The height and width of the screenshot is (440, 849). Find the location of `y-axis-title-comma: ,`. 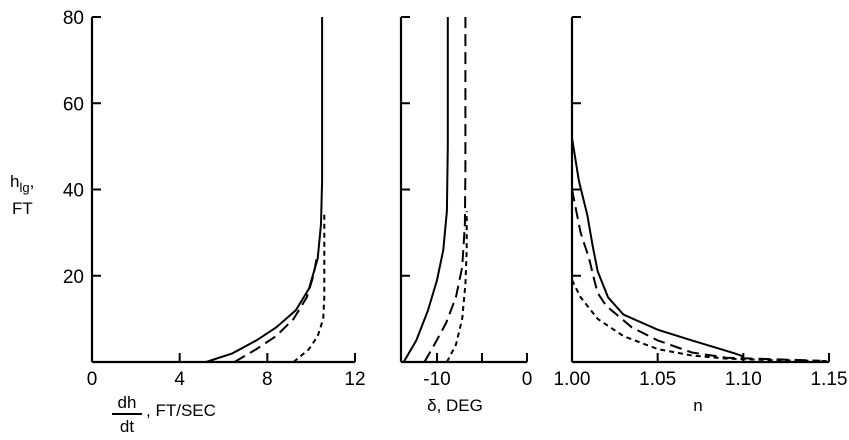

y-axis-title-comma: , is located at coordinates (32, 181).